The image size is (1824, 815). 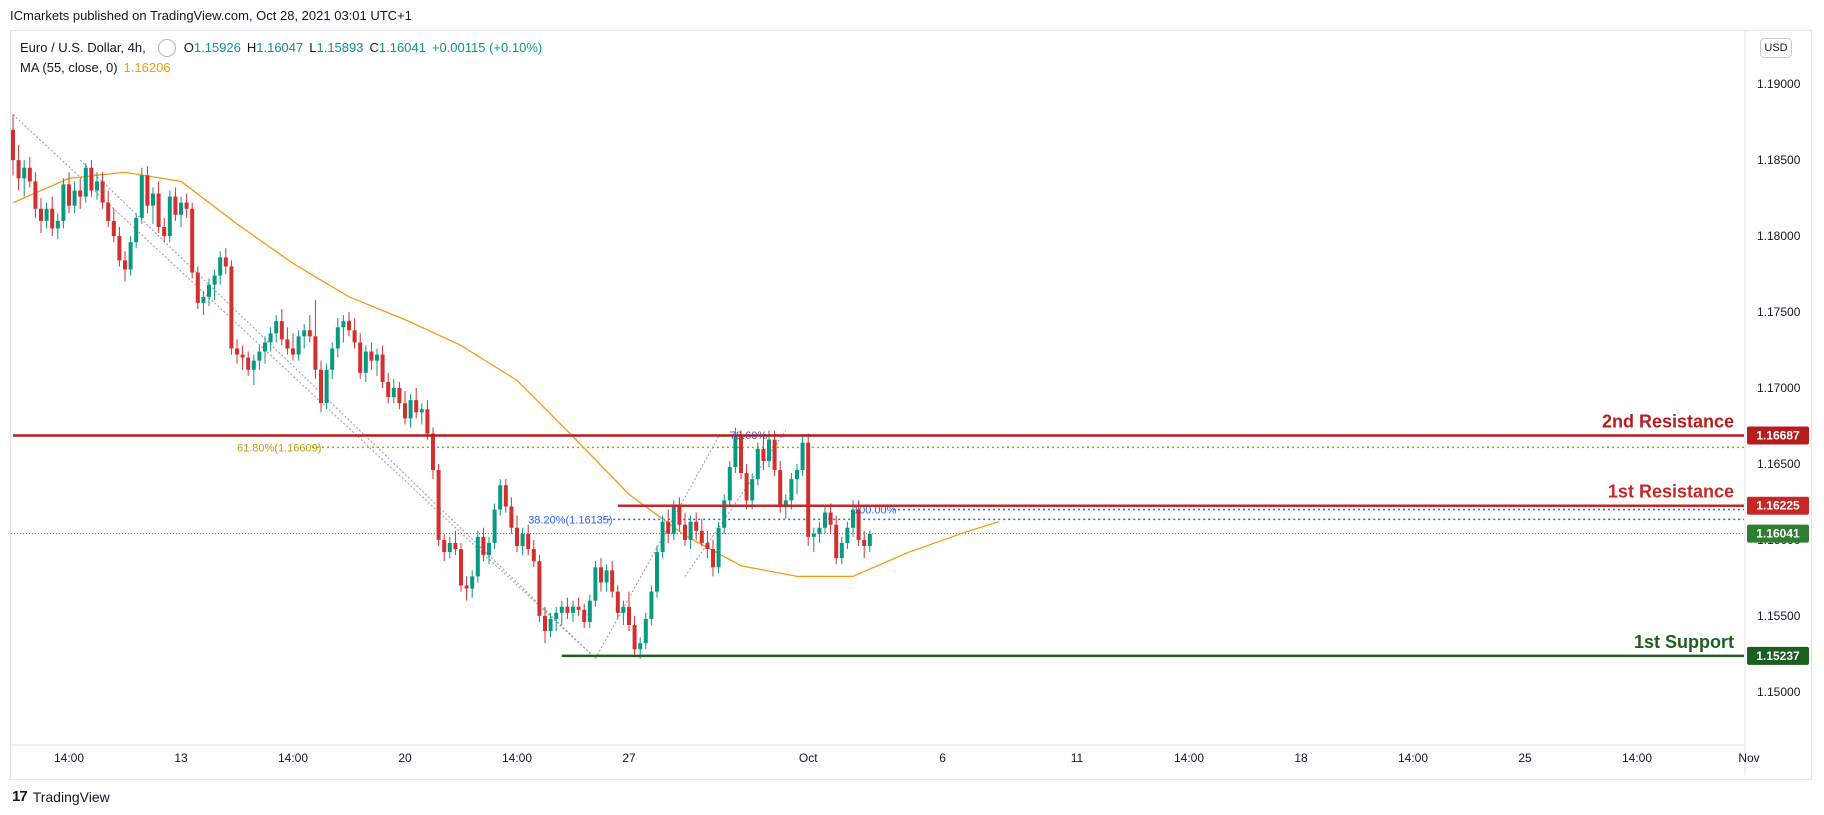 I want to click on legend-close-label: C, so click(x=374, y=47).